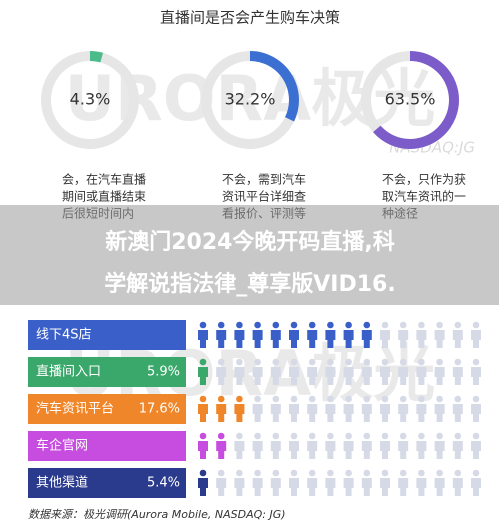 The width and height of the screenshot is (499, 528). Describe the element at coordinates (163, 483) in the screenshot. I see `value-label: 5.4%` at that location.